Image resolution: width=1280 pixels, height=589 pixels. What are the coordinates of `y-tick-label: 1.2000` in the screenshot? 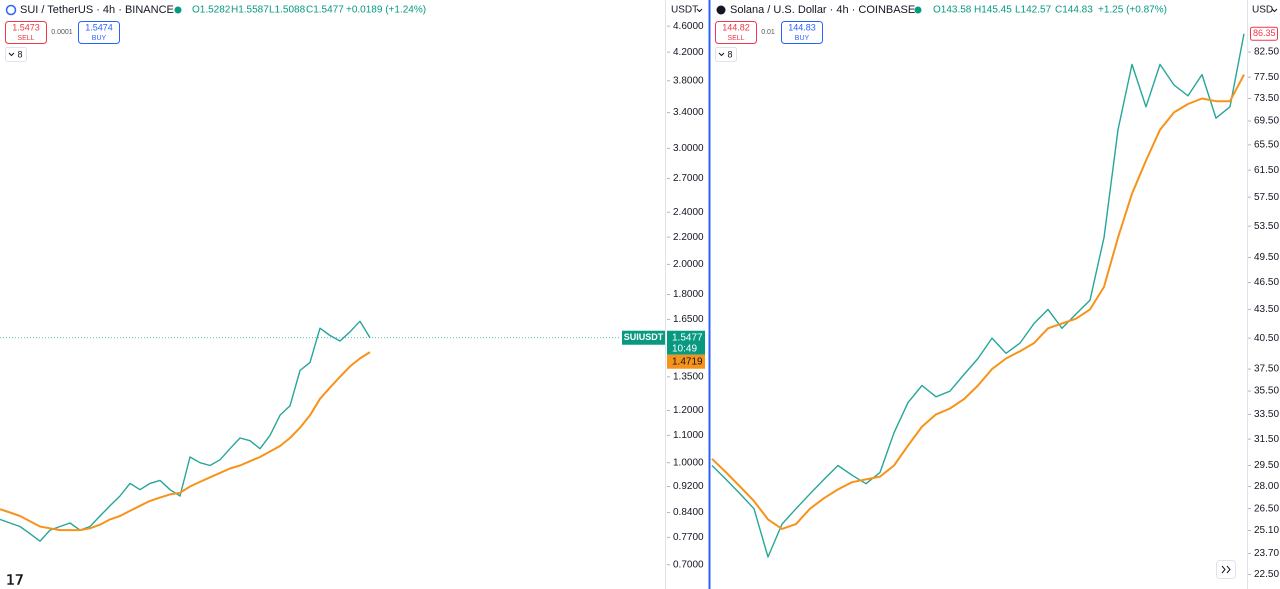 It's located at (688, 410).